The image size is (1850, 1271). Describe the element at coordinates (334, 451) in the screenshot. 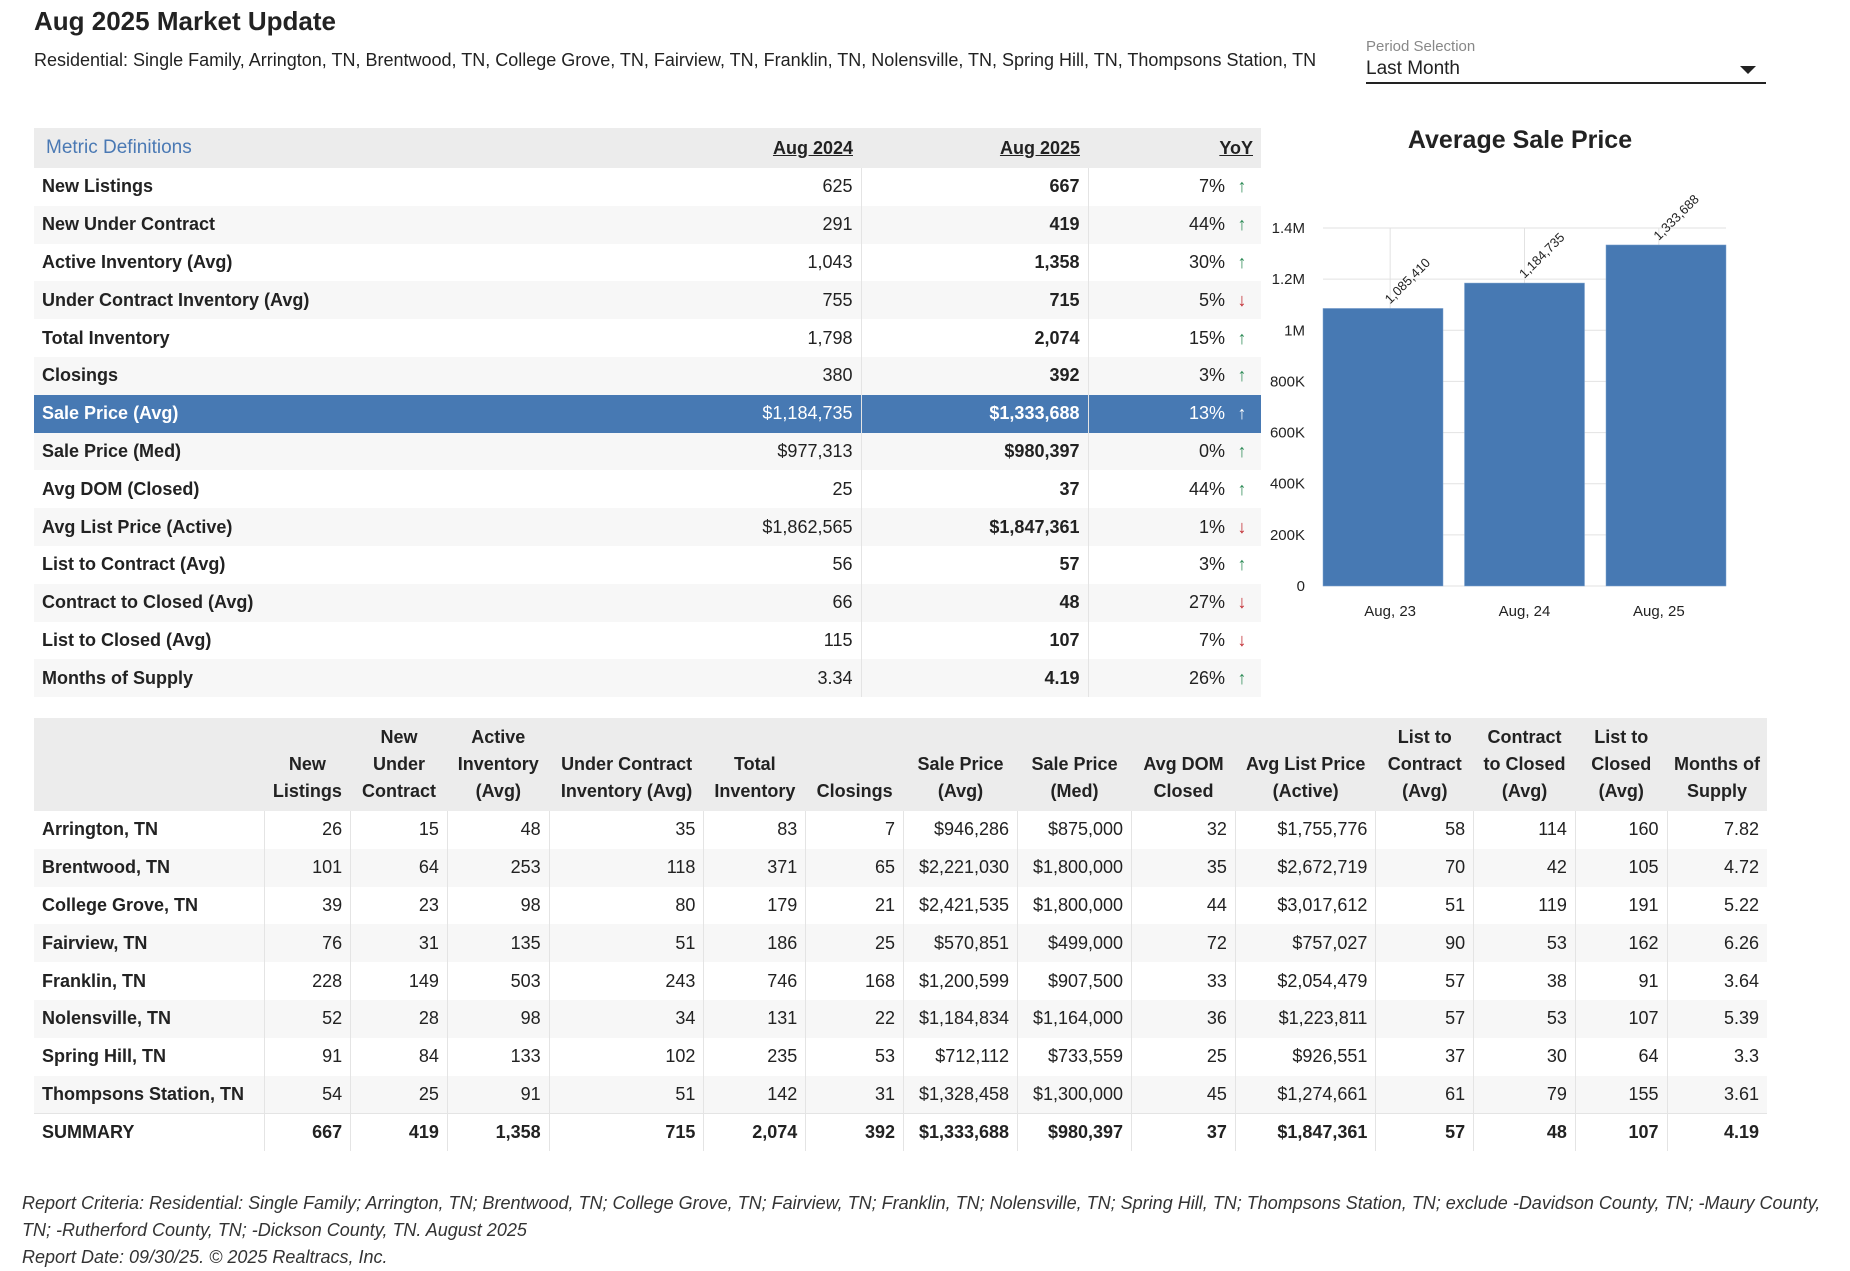

I see `metric-name: Sale Price (Med)` at that location.